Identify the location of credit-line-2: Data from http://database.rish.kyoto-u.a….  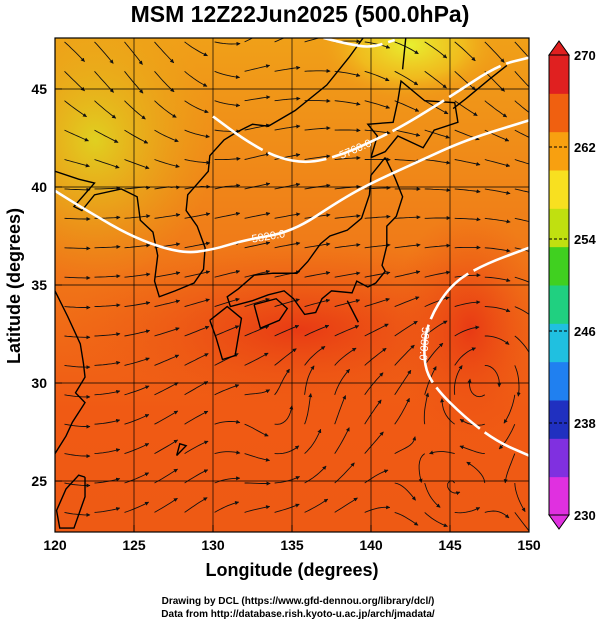
(298, 614).